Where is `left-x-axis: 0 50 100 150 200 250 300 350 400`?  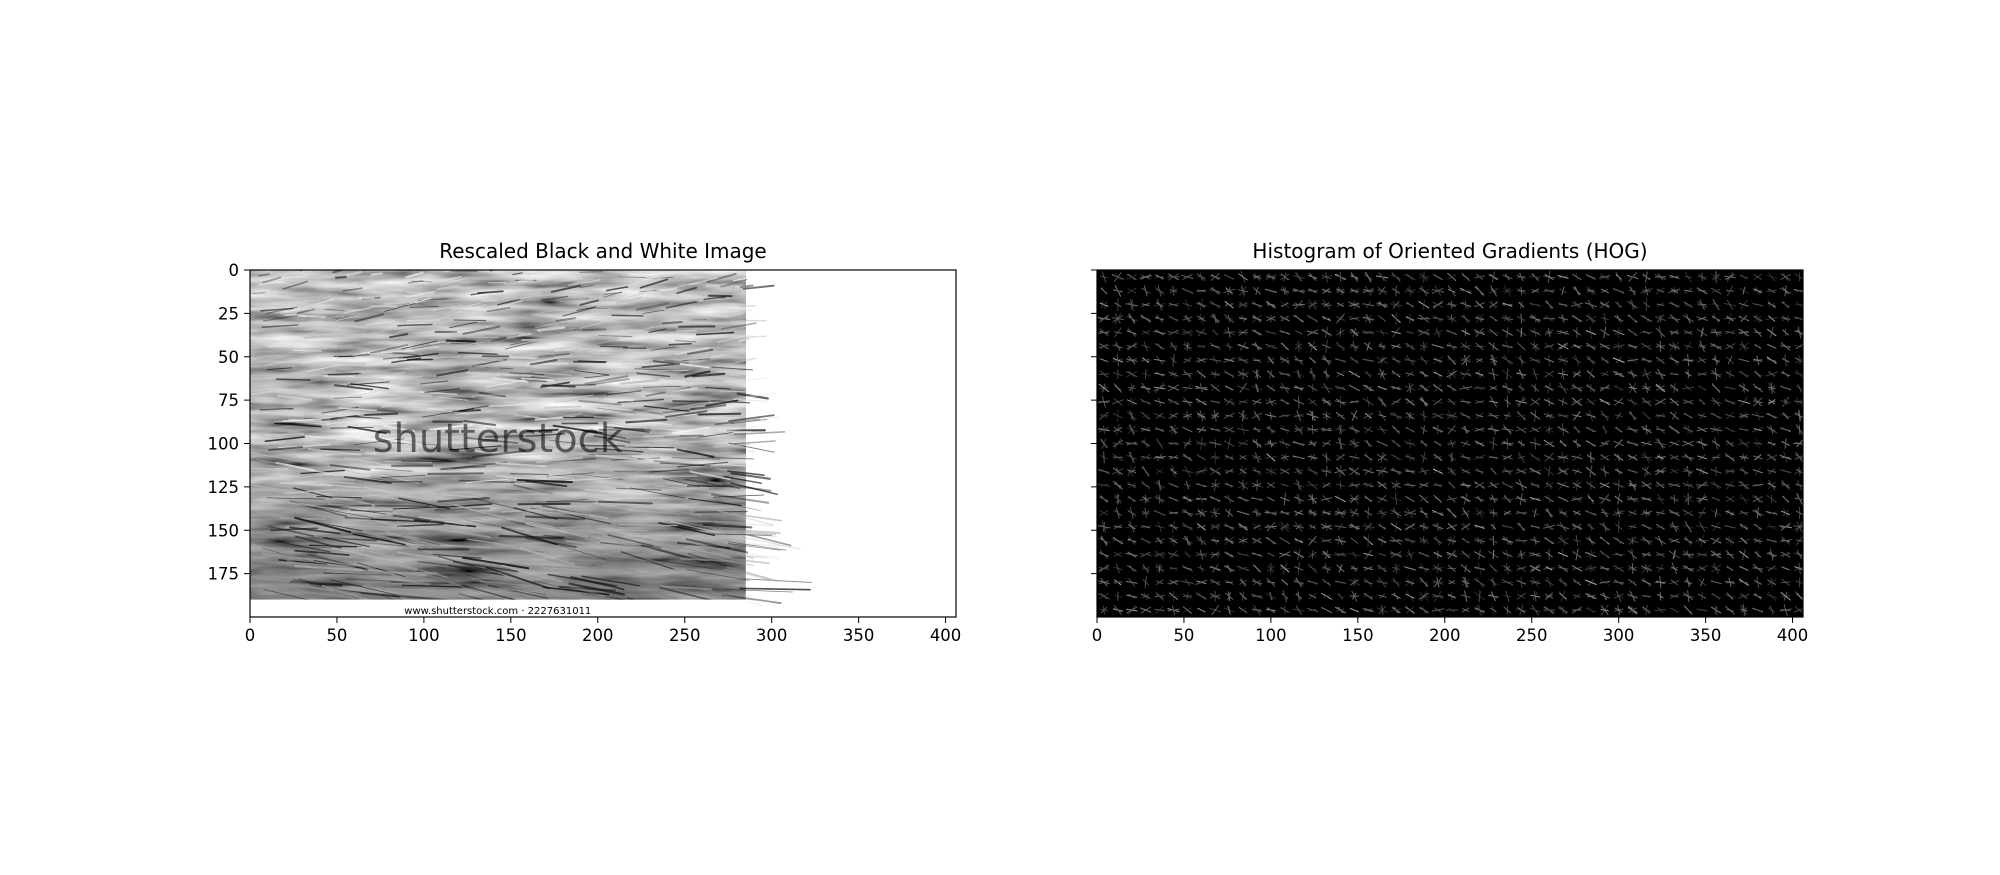 left-x-axis: 0 50 100 150 200 250 300 350 400 is located at coordinates (603, 631).